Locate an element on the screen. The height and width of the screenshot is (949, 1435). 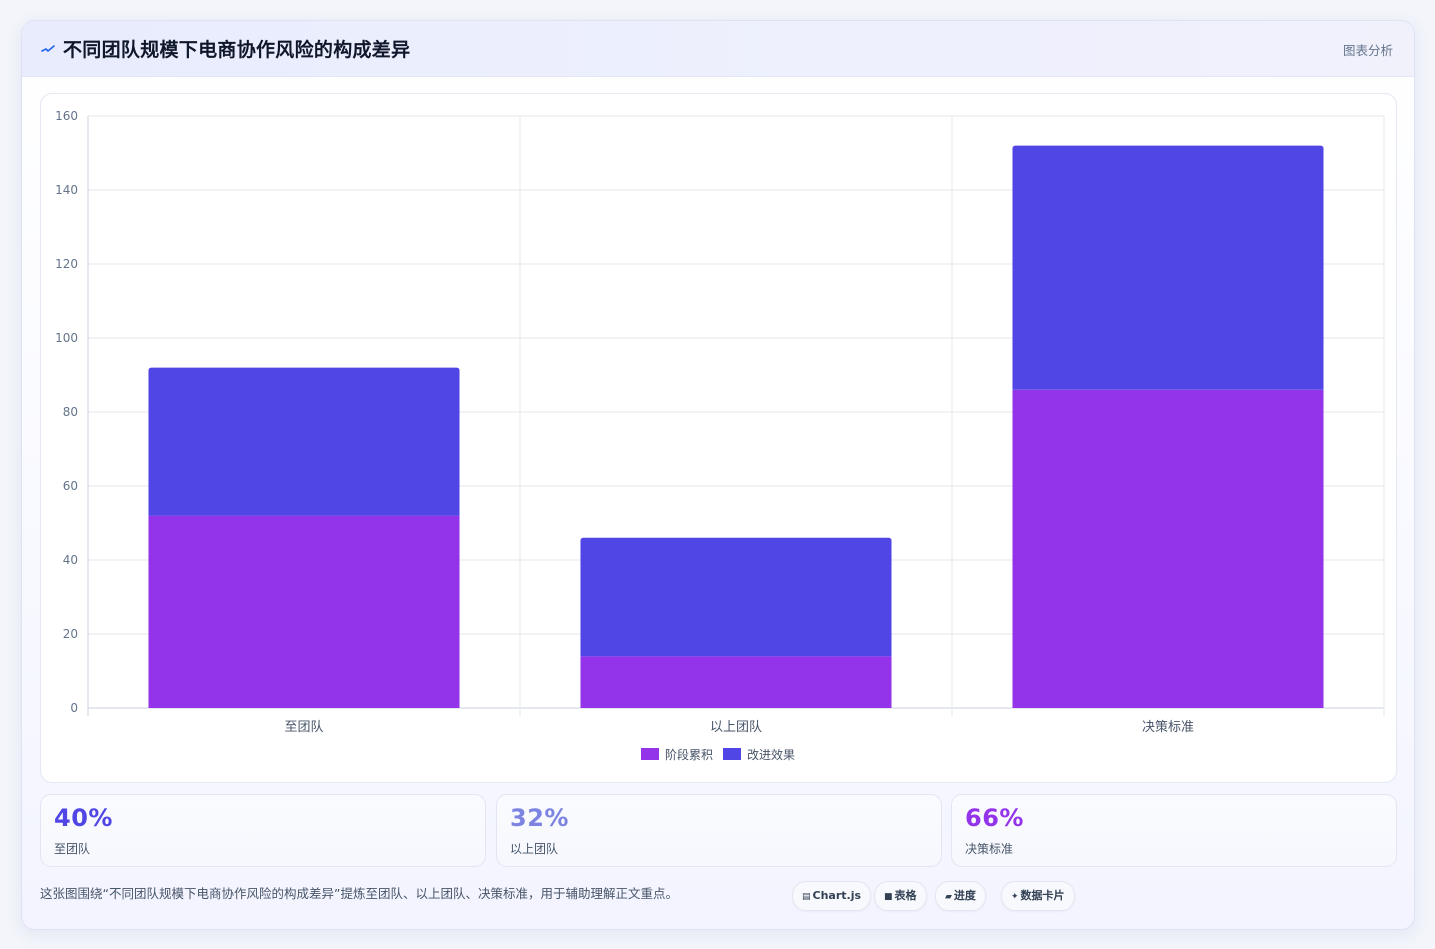
stat-value-2: 32% is located at coordinates (539, 818).